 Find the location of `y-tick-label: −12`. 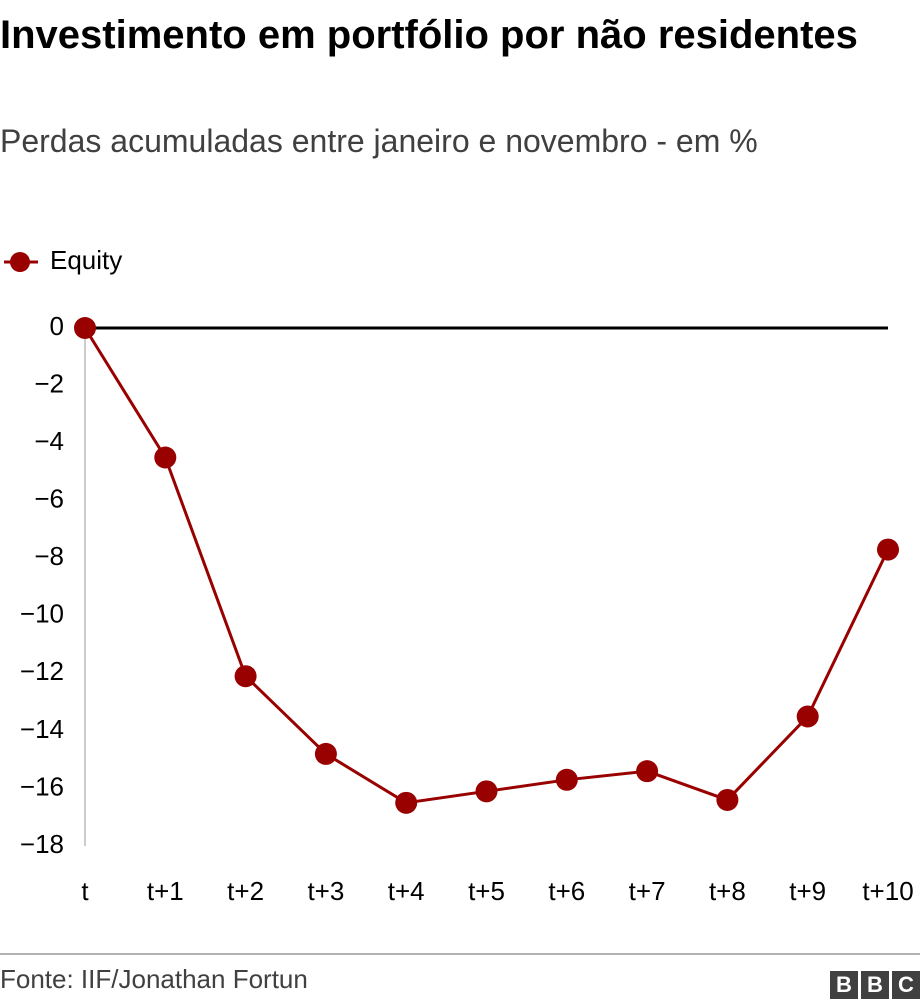

y-tick-label: −12 is located at coordinates (42, 671).